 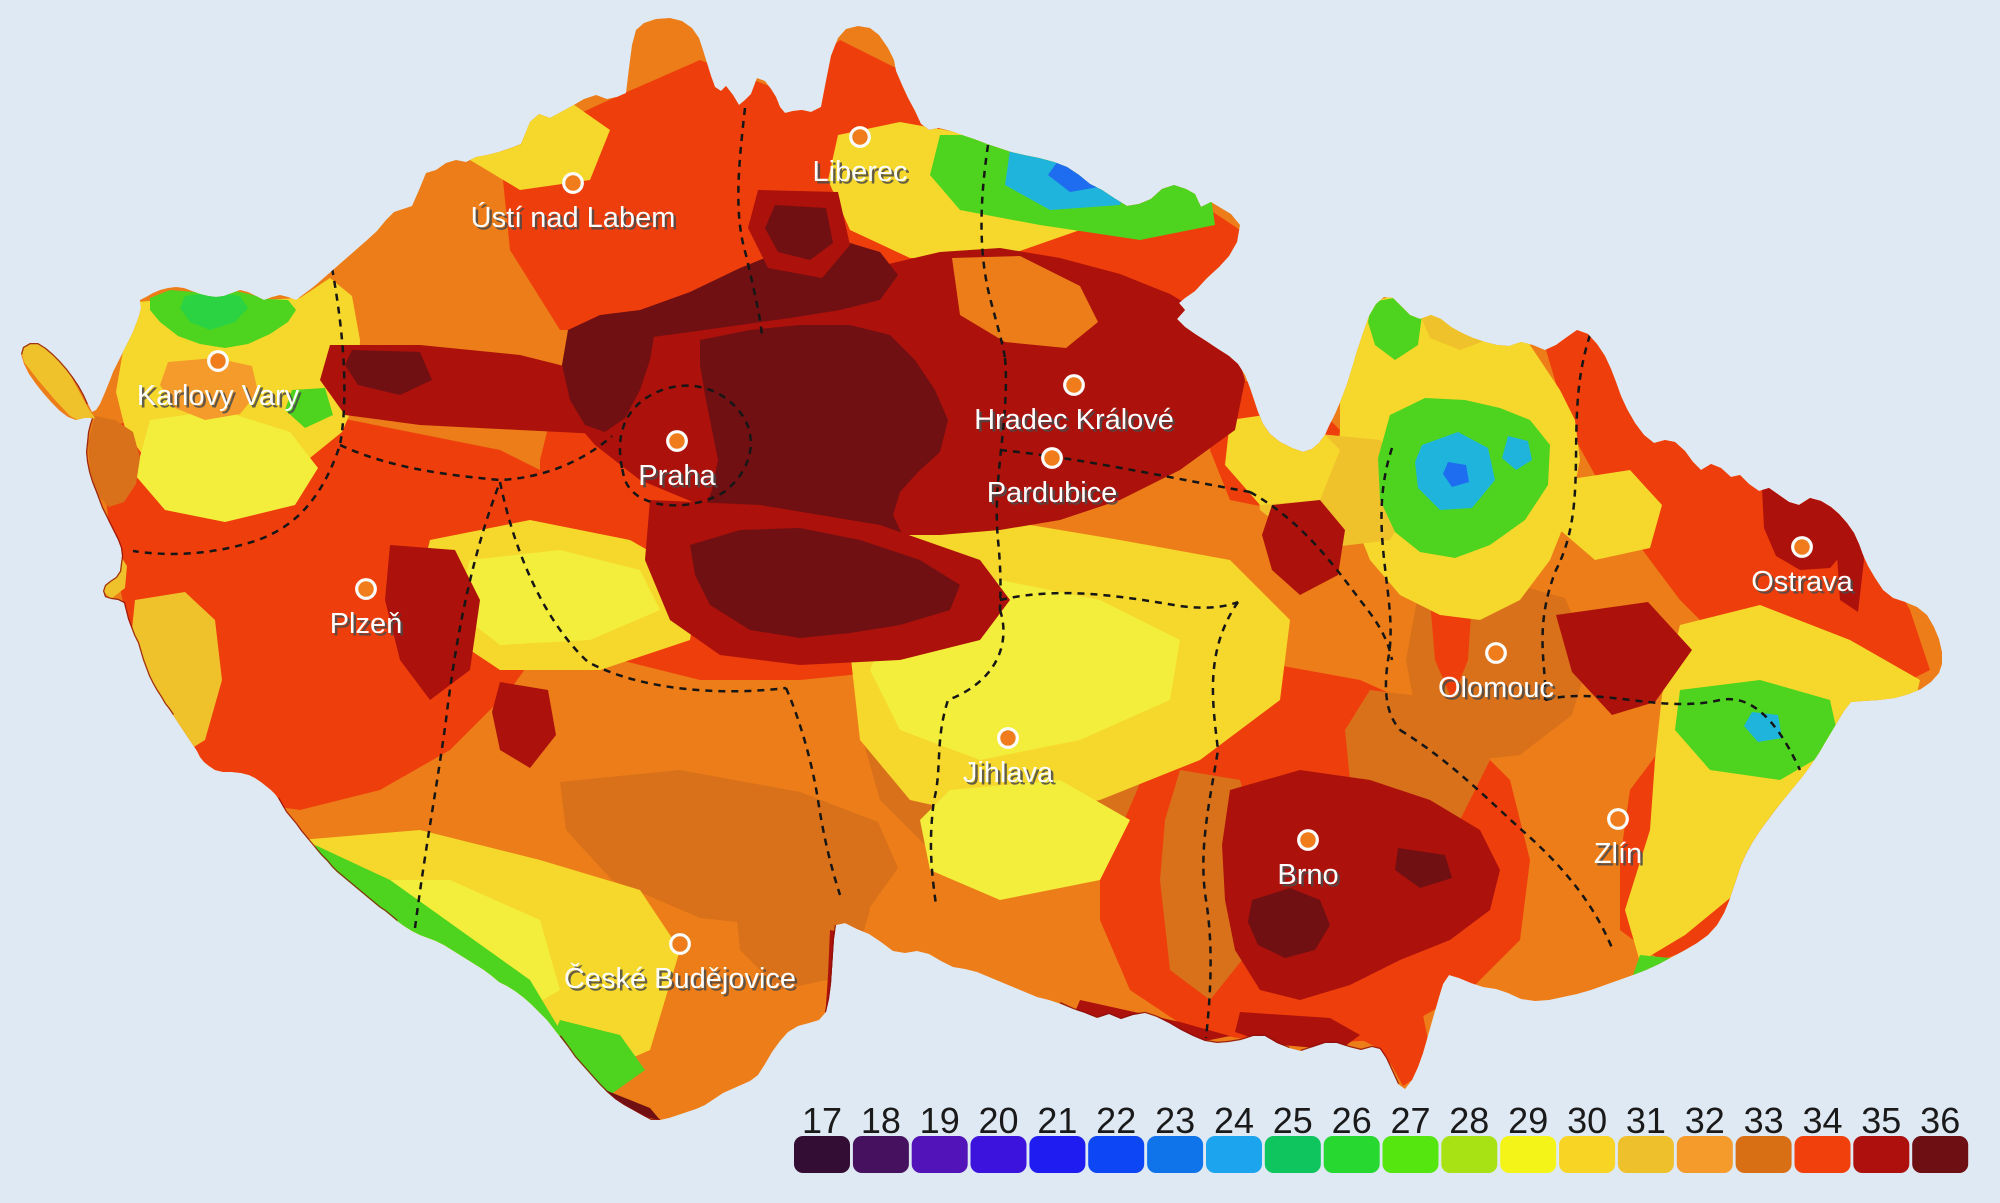 I want to click on svg-text: 33, so click(x=1764, y=1120).